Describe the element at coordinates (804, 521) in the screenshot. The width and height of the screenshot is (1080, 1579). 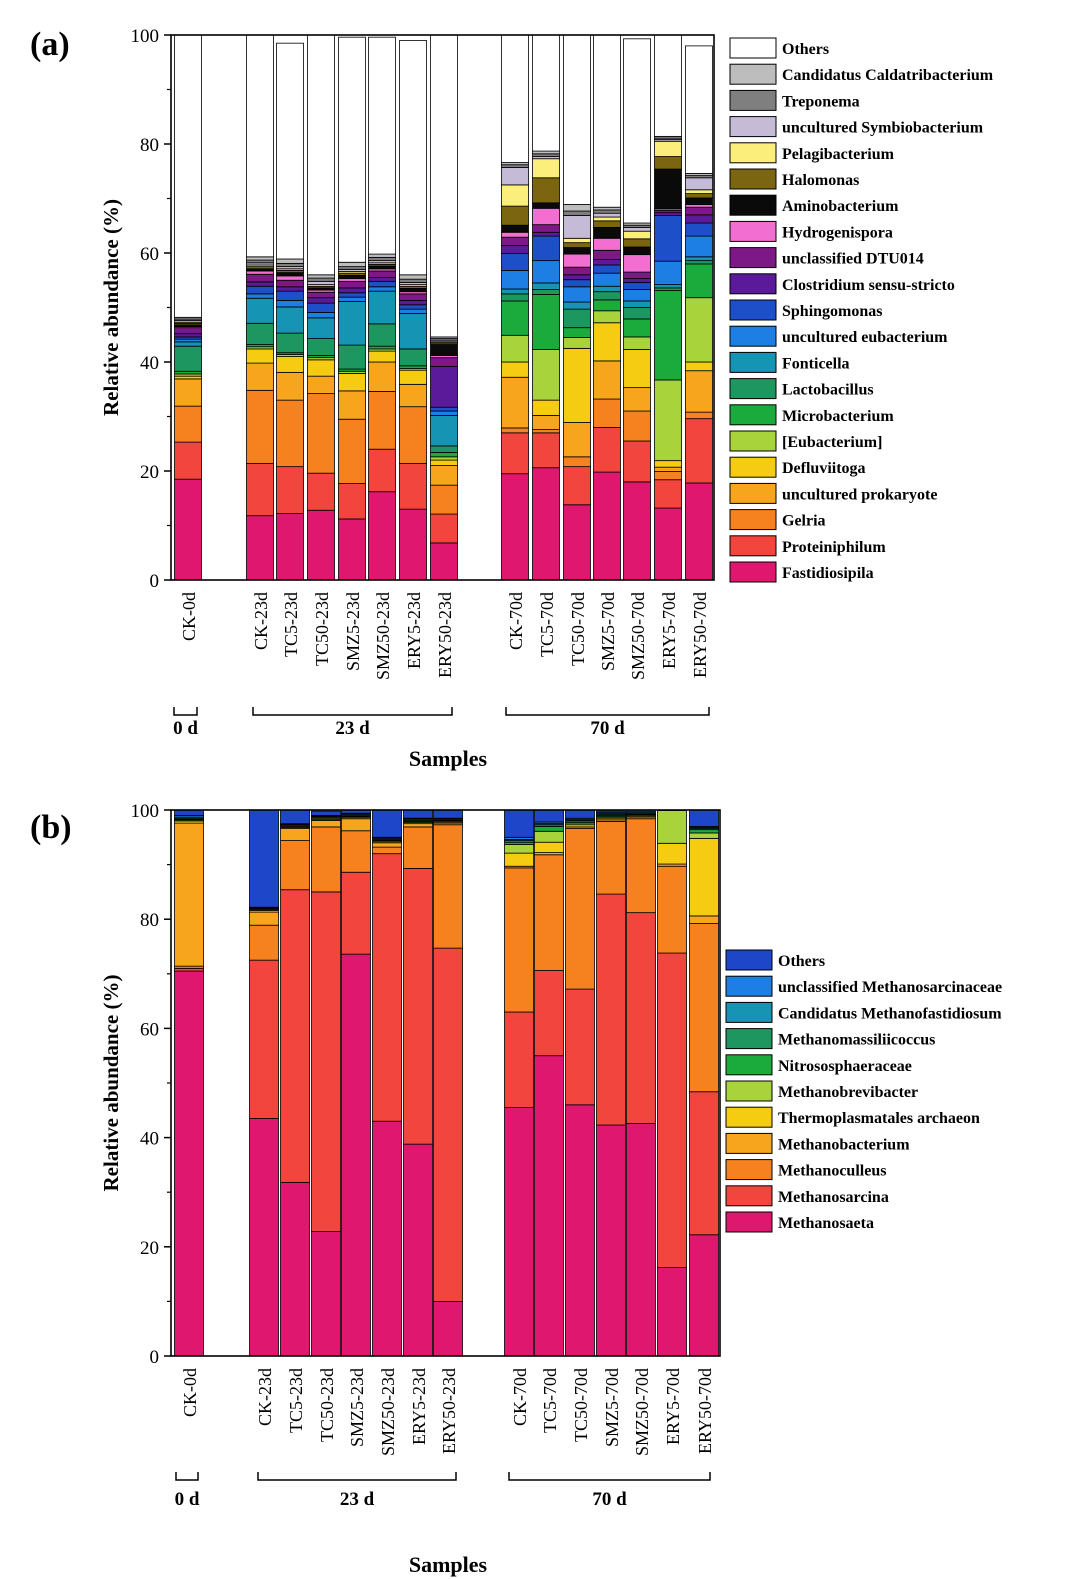
I see `legend-label: Gelria` at that location.